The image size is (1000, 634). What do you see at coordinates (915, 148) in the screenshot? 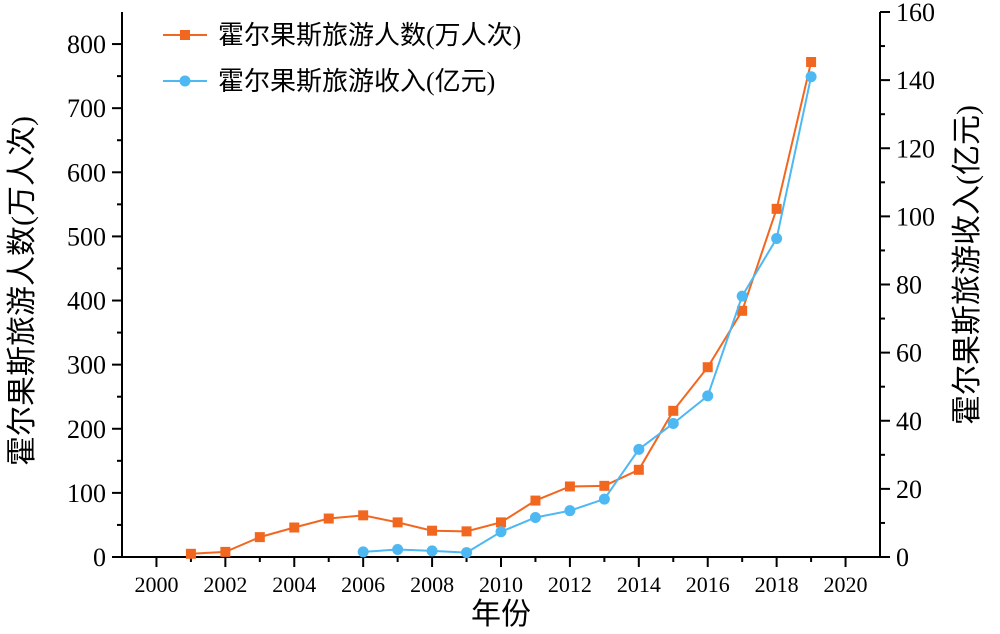
I see `right-y-tick-label: 120` at bounding box center [915, 148].